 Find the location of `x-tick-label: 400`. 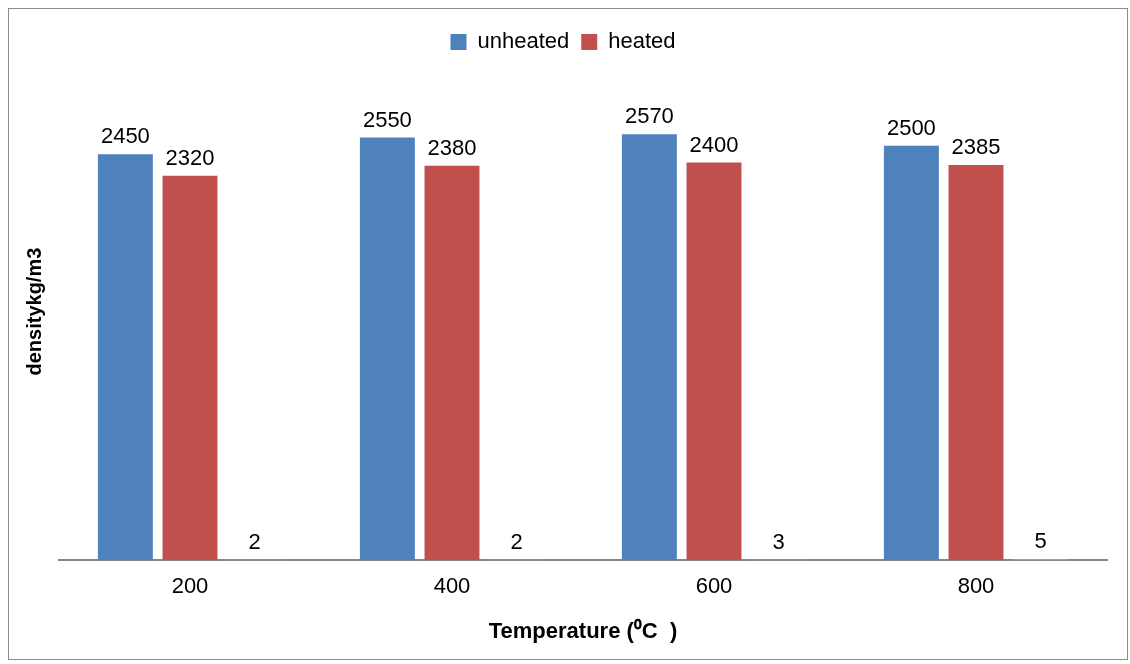

x-tick-label: 400 is located at coordinates (452, 586).